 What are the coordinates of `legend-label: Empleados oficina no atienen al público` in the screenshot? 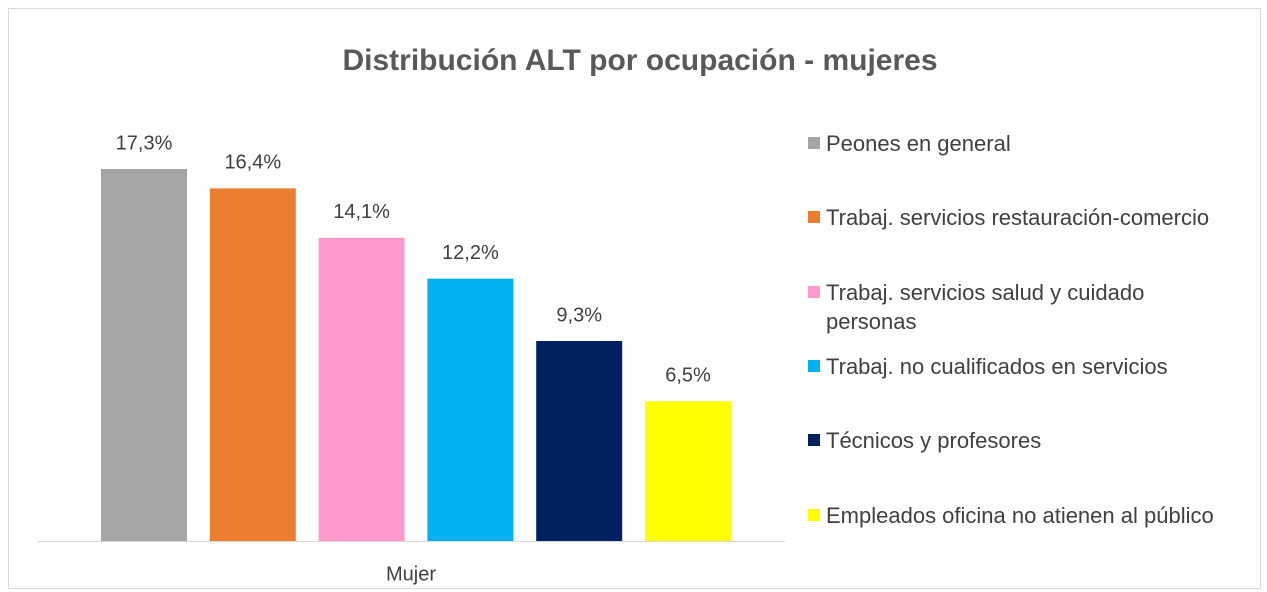 It's located at (1020, 515).